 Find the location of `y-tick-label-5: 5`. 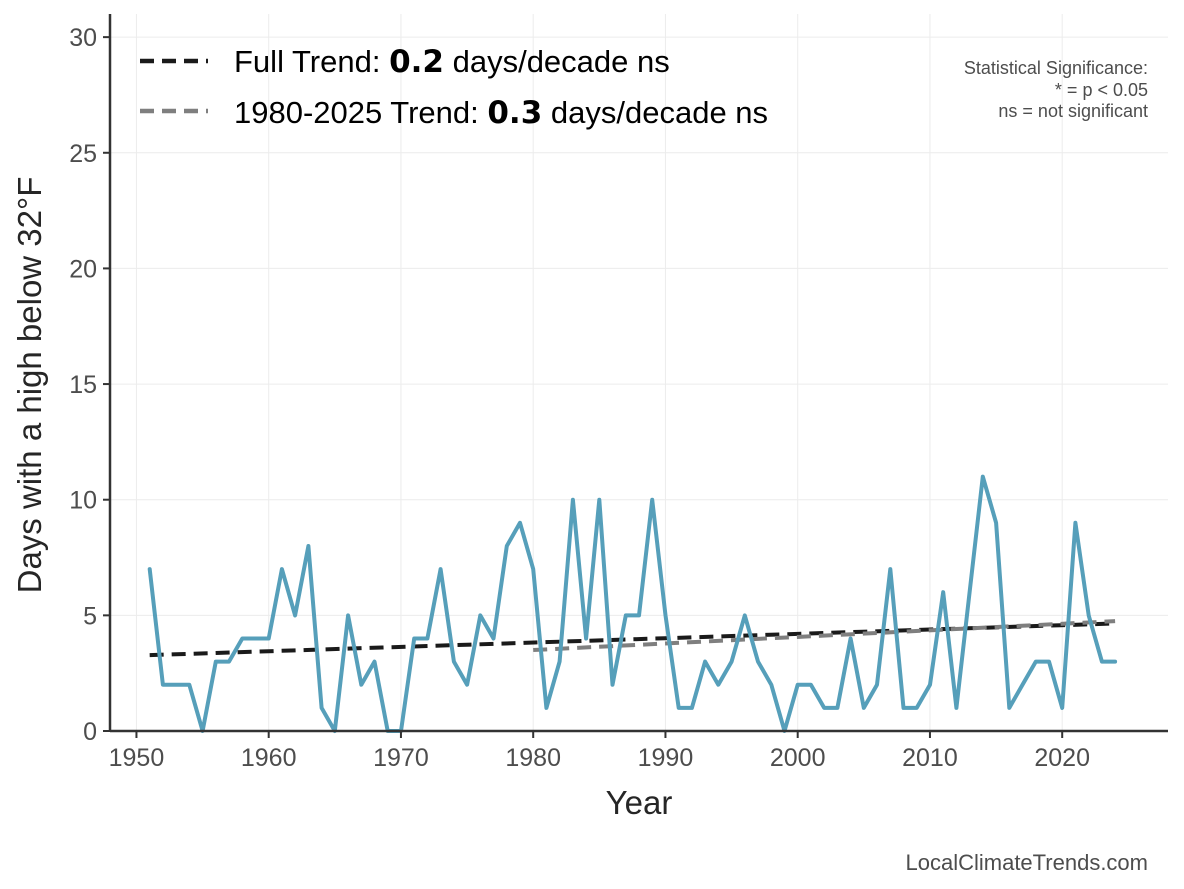

y-tick-label-5: 5 is located at coordinates (90, 616).